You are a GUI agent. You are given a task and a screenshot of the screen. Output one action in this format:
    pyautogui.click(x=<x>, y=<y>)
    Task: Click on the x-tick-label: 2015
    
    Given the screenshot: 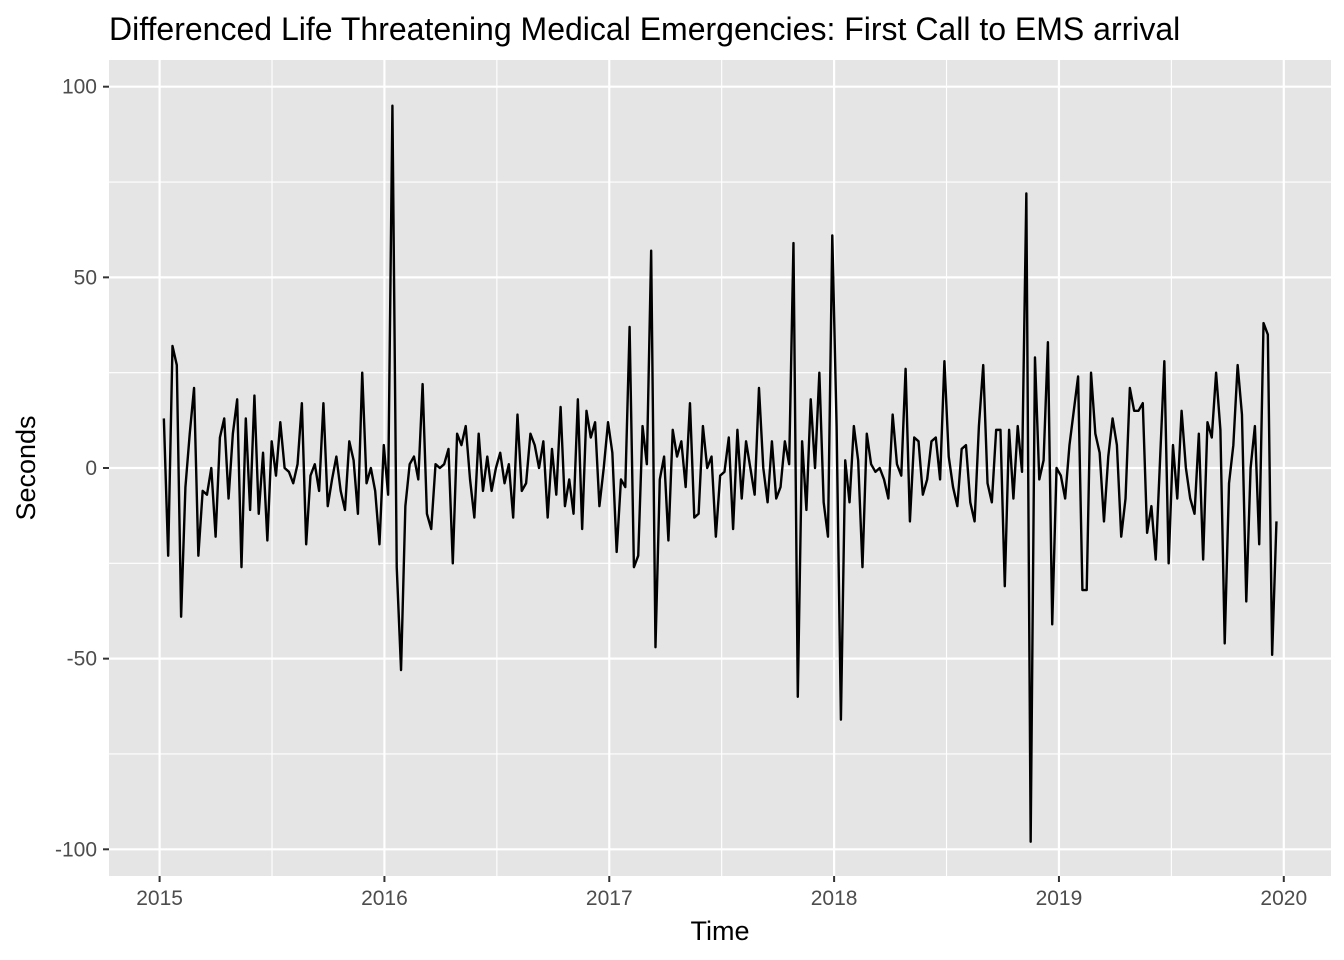 What is the action you would take?
    pyautogui.click(x=159, y=898)
    